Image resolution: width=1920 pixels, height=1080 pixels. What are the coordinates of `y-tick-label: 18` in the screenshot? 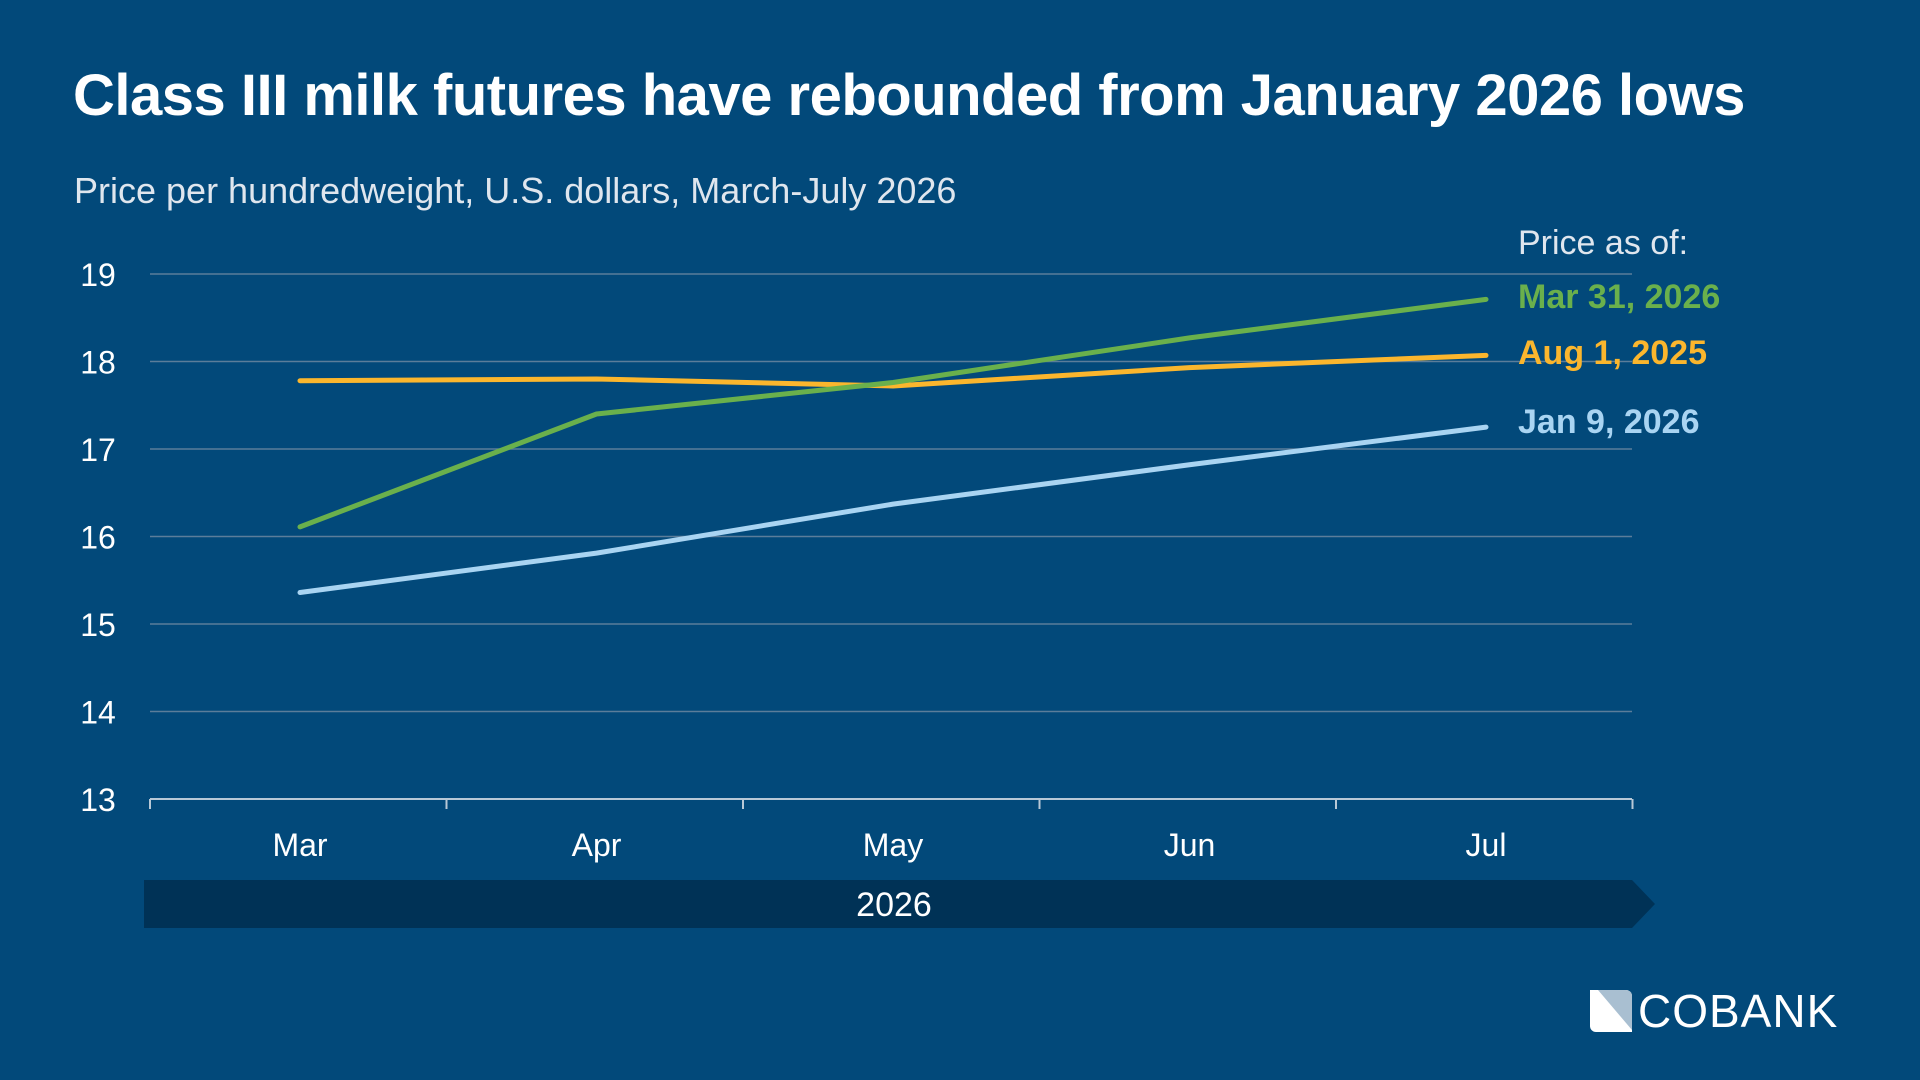 It's located at (98, 363).